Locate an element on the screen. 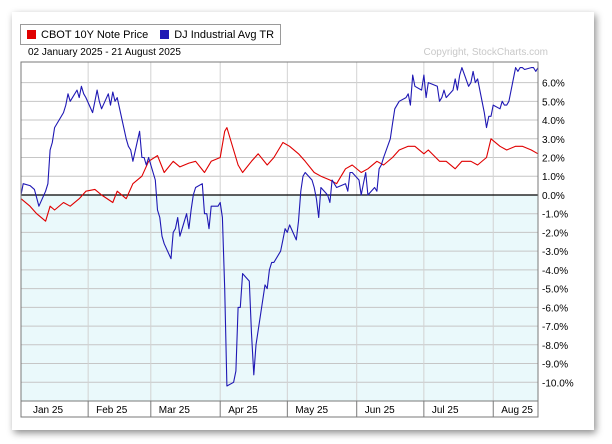 The image size is (612, 444). x-tick-label: Aug 25 is located at coordinates (517, 410).